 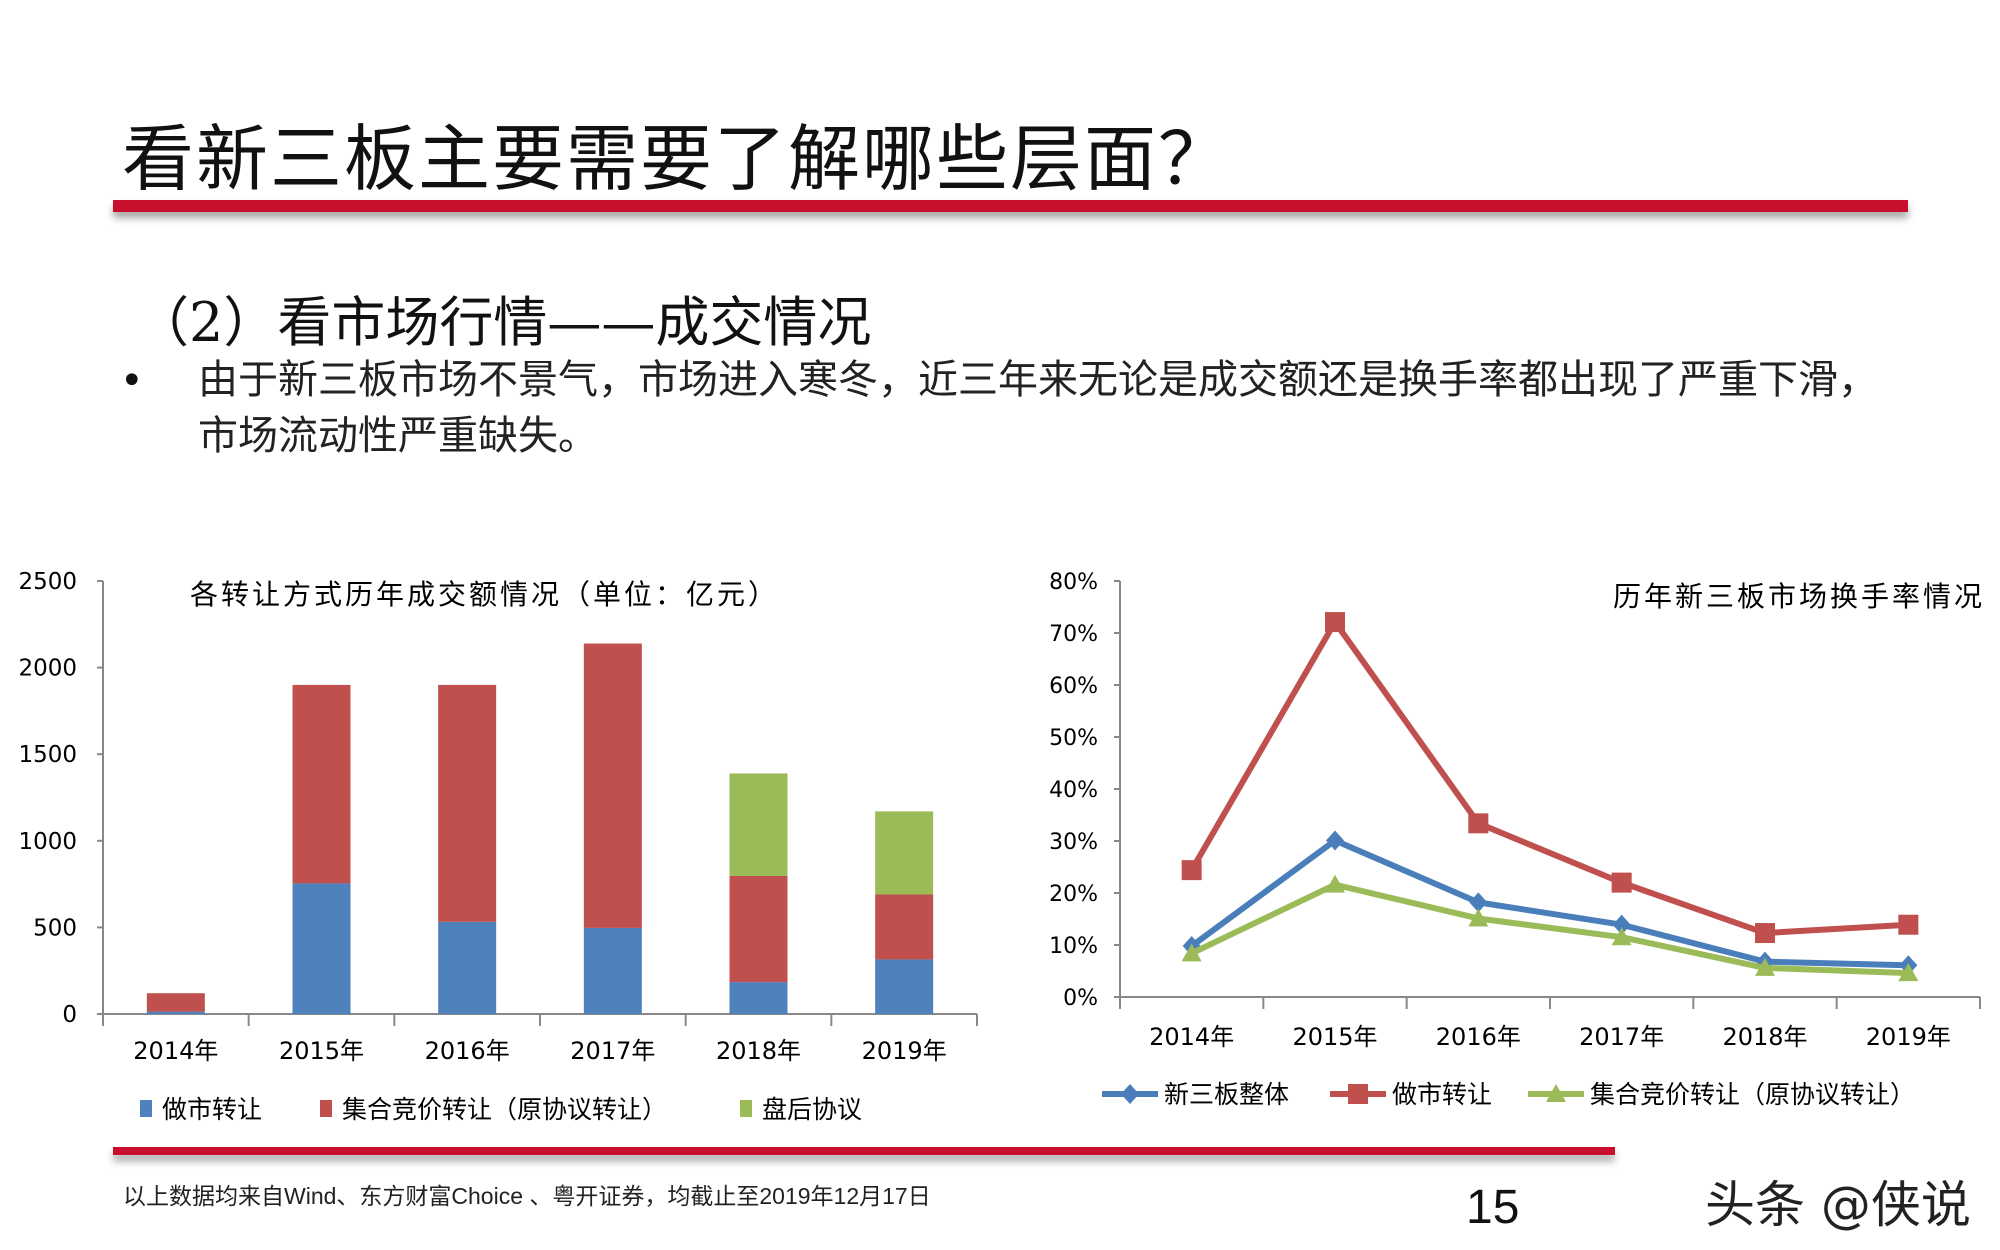 I want to click on y-tick-label: 500, so click(x=55, y=928).